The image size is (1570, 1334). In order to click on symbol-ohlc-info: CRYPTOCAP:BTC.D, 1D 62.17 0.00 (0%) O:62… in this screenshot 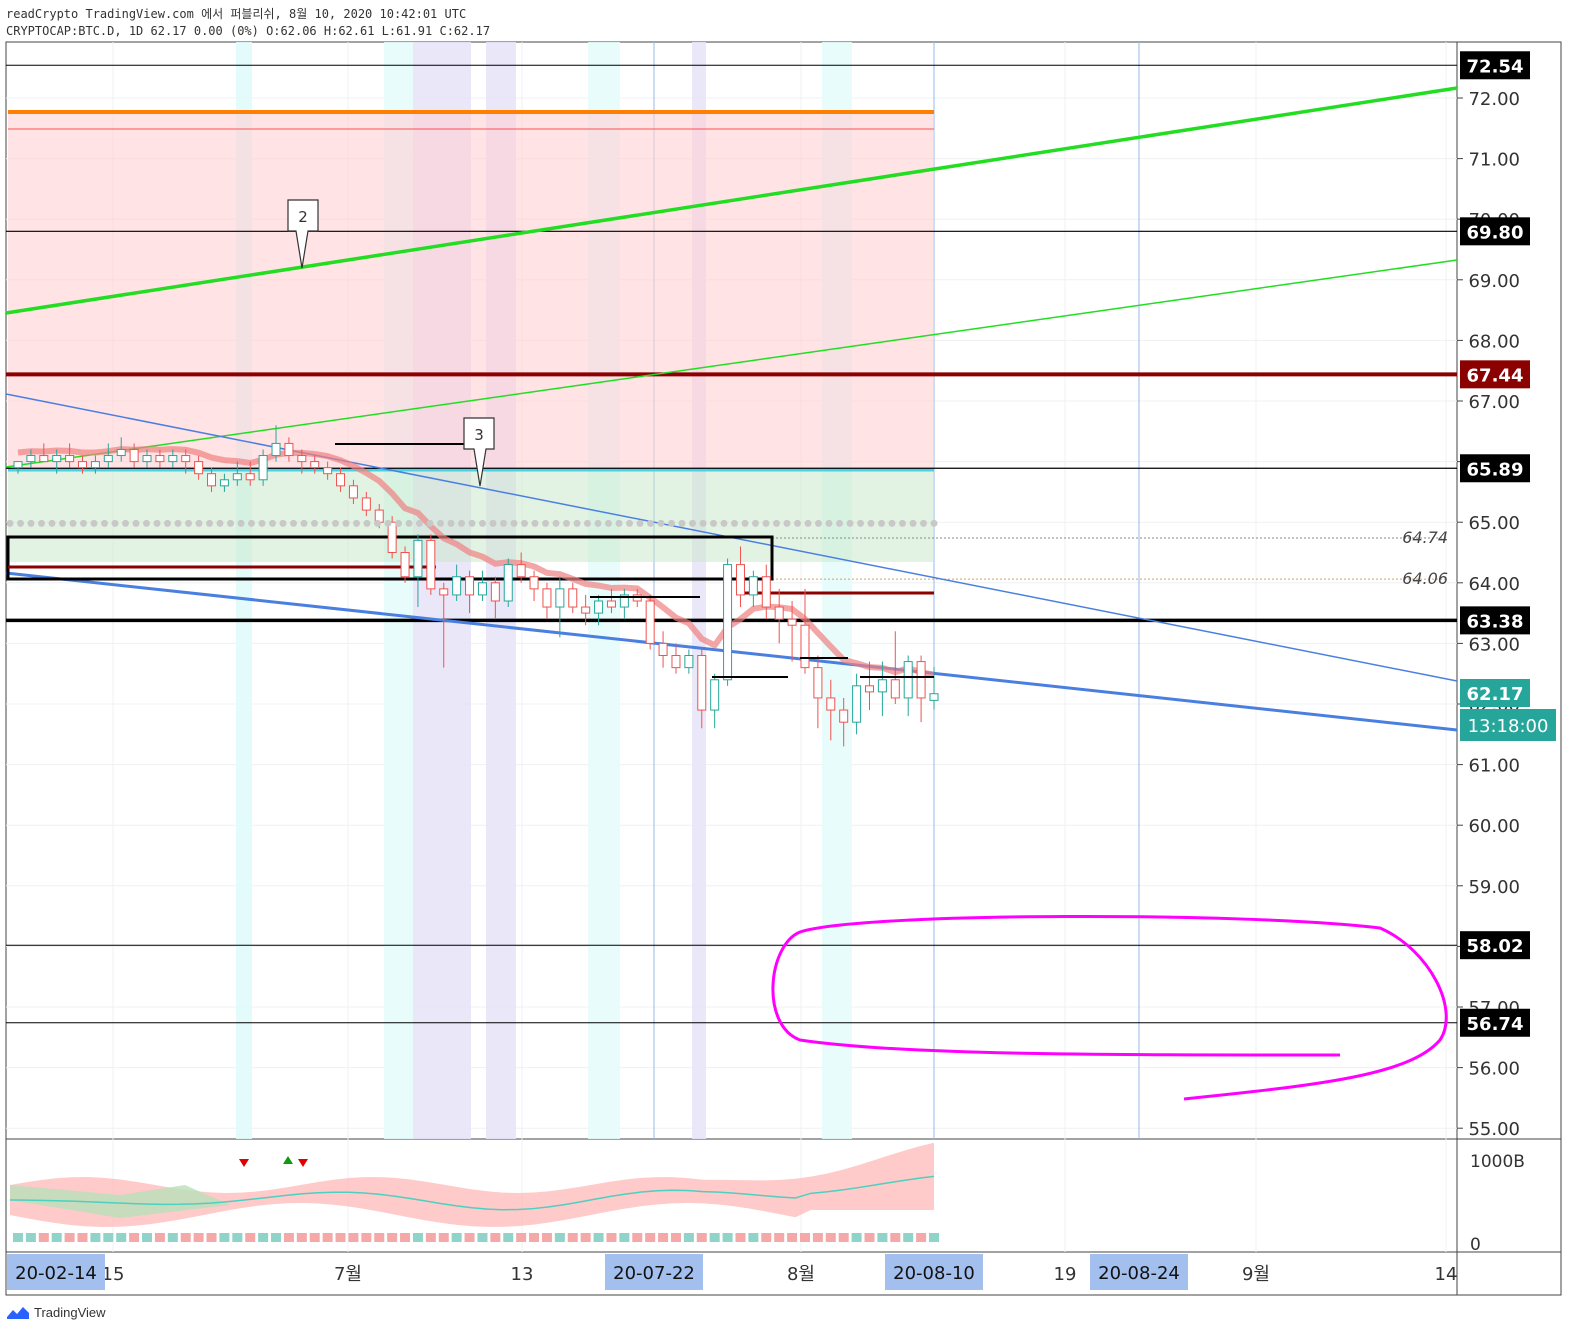, I will do `click(248, 31)`.